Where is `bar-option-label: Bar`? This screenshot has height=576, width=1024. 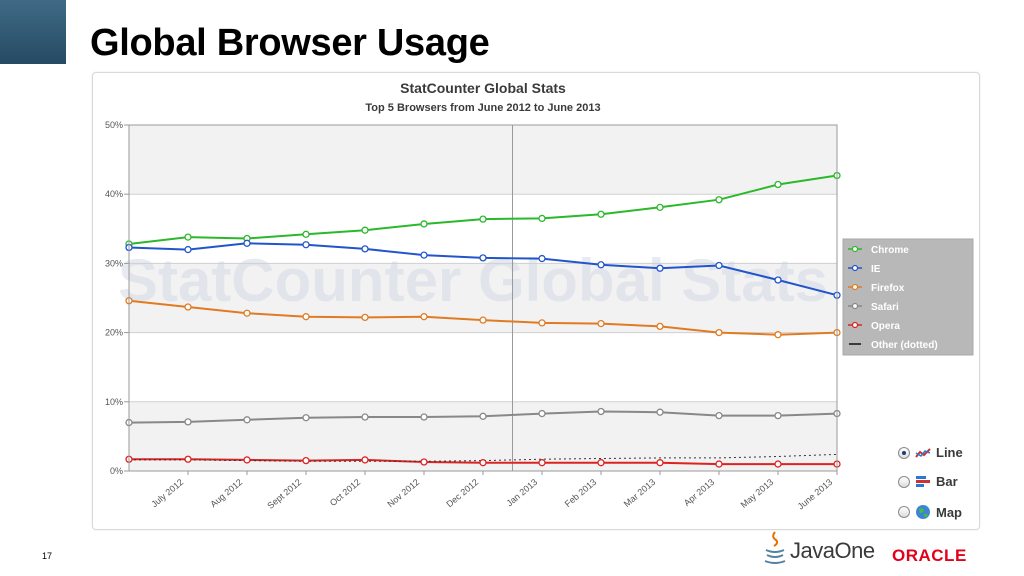
bar-option-label: Bar is located at coordinates (947, 481).